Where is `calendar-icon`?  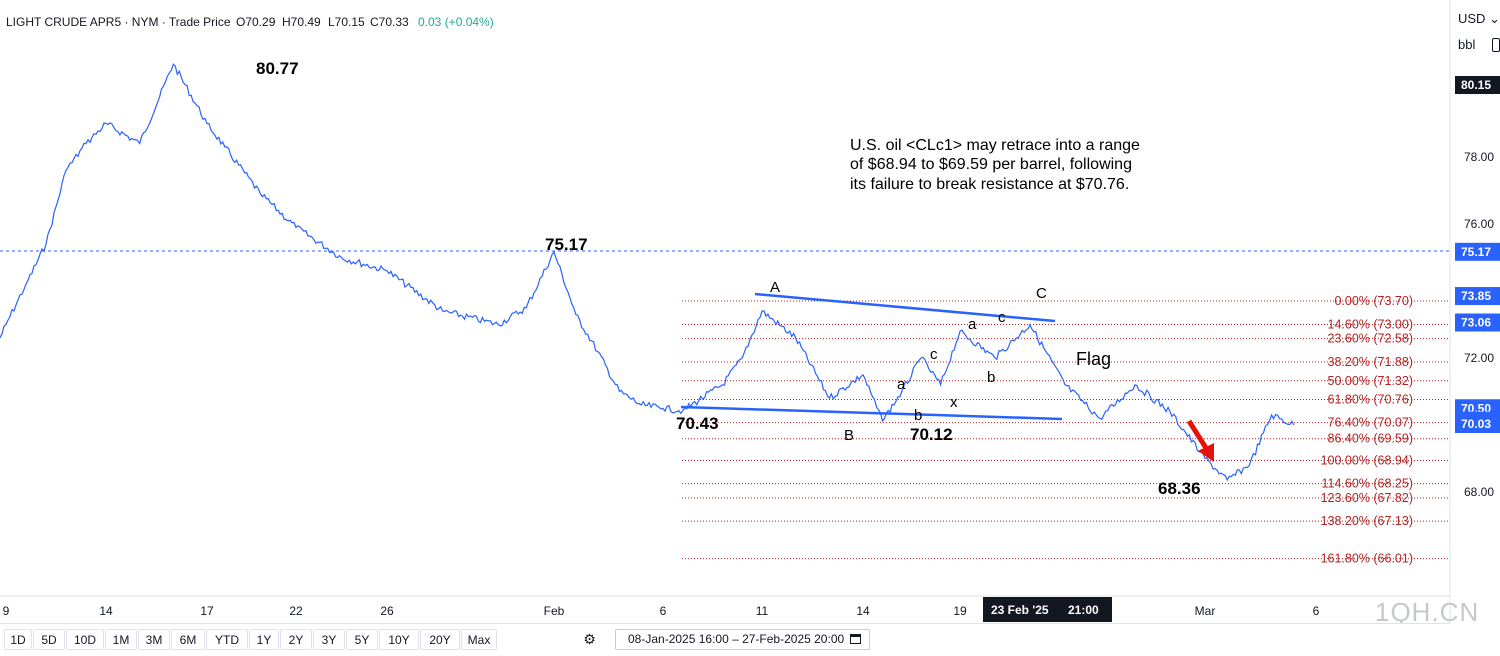 calendar-icon is located at coordinates (855, 639).